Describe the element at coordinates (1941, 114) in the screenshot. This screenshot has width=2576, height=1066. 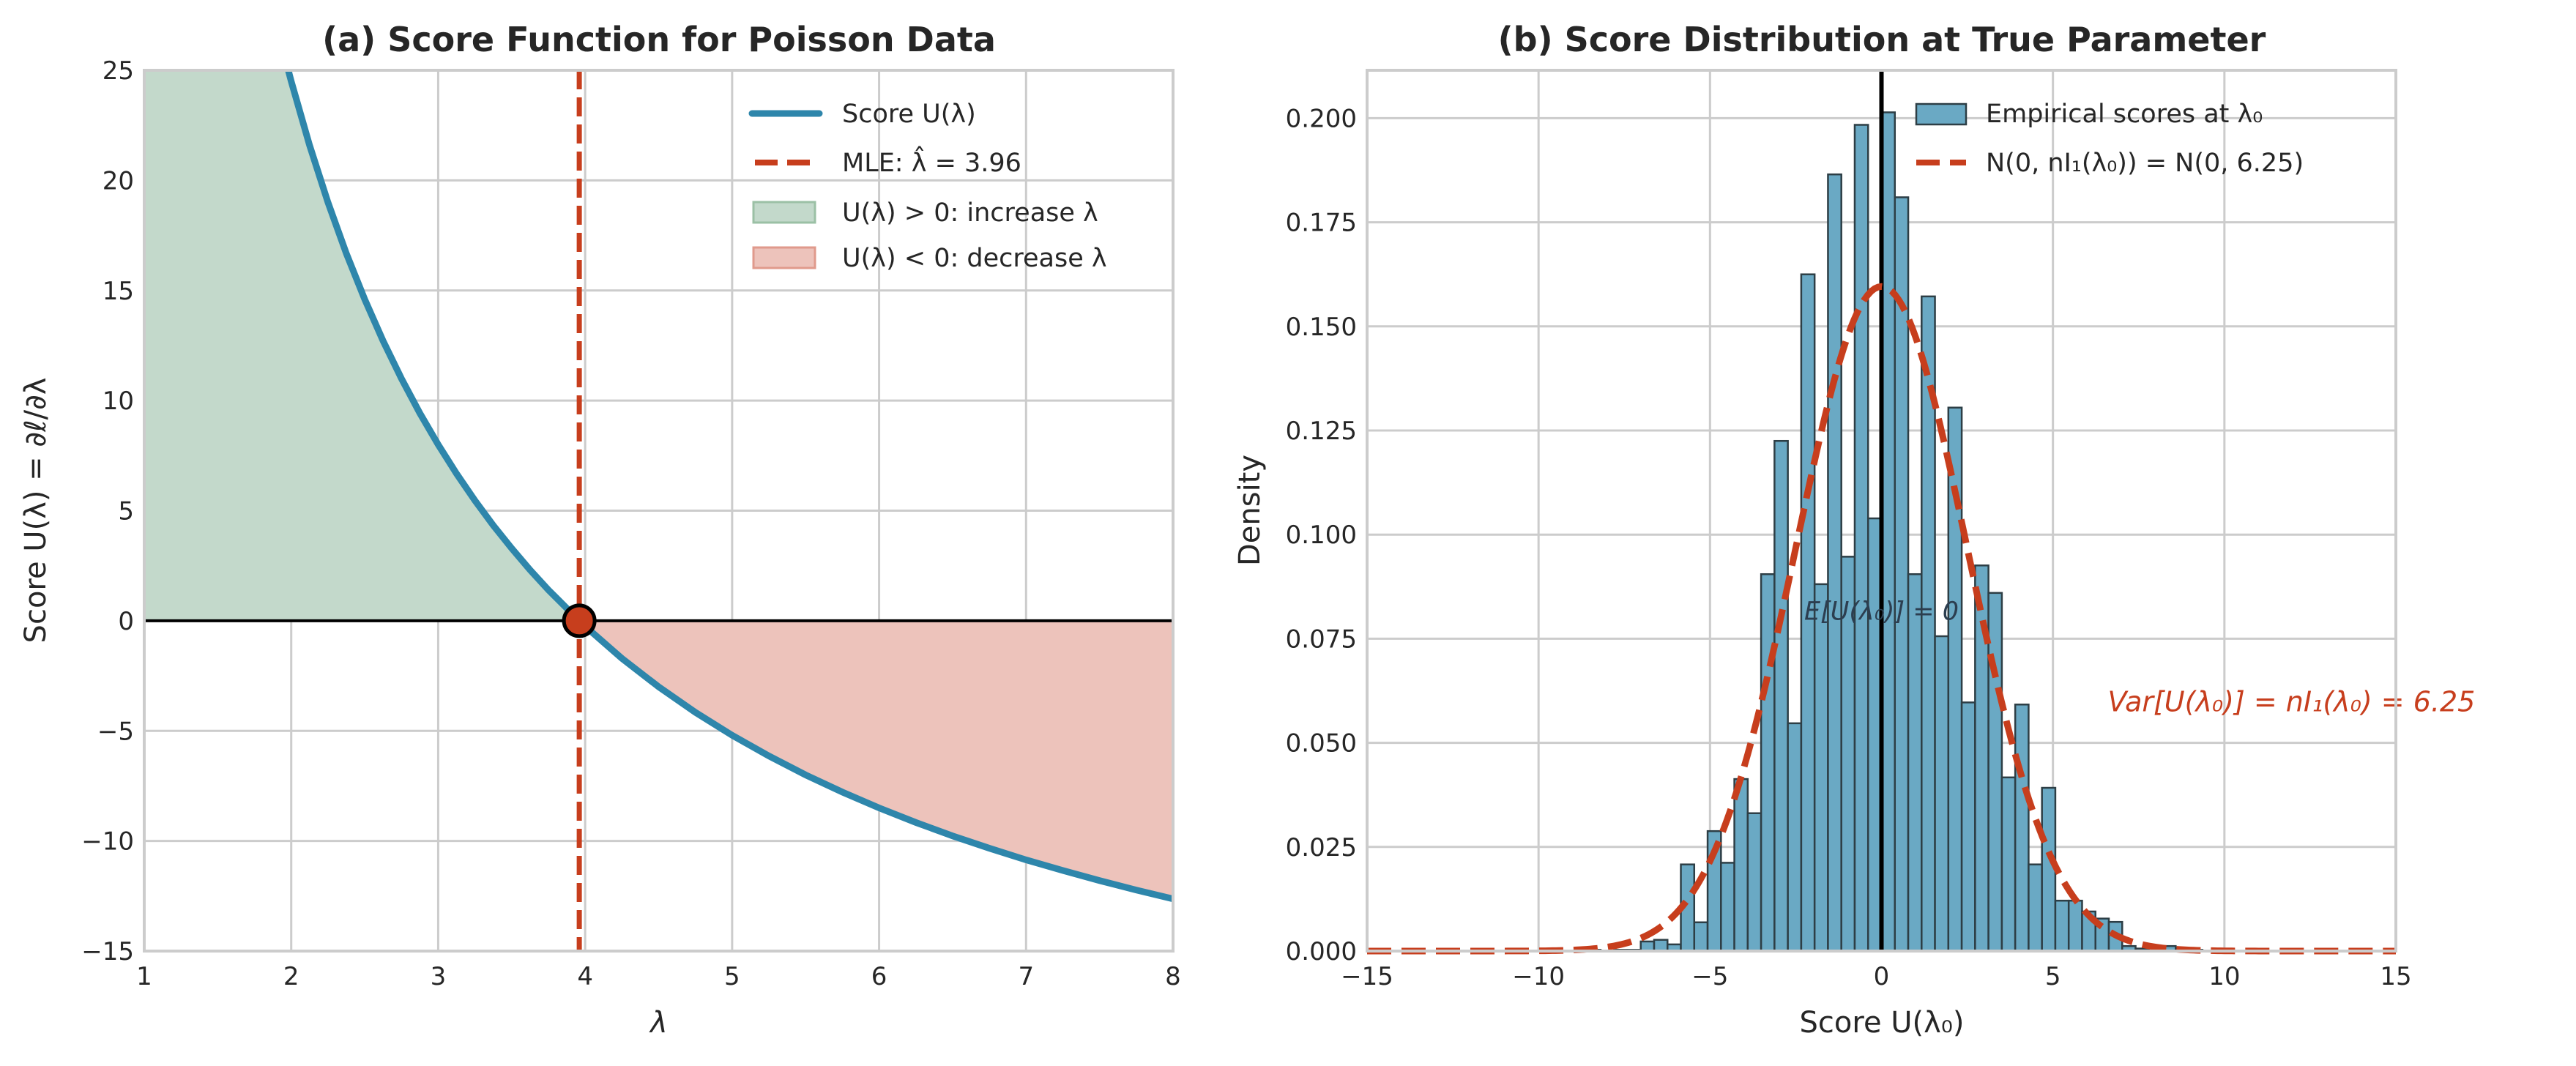
I see `legend-swatch-histogram` at that location.